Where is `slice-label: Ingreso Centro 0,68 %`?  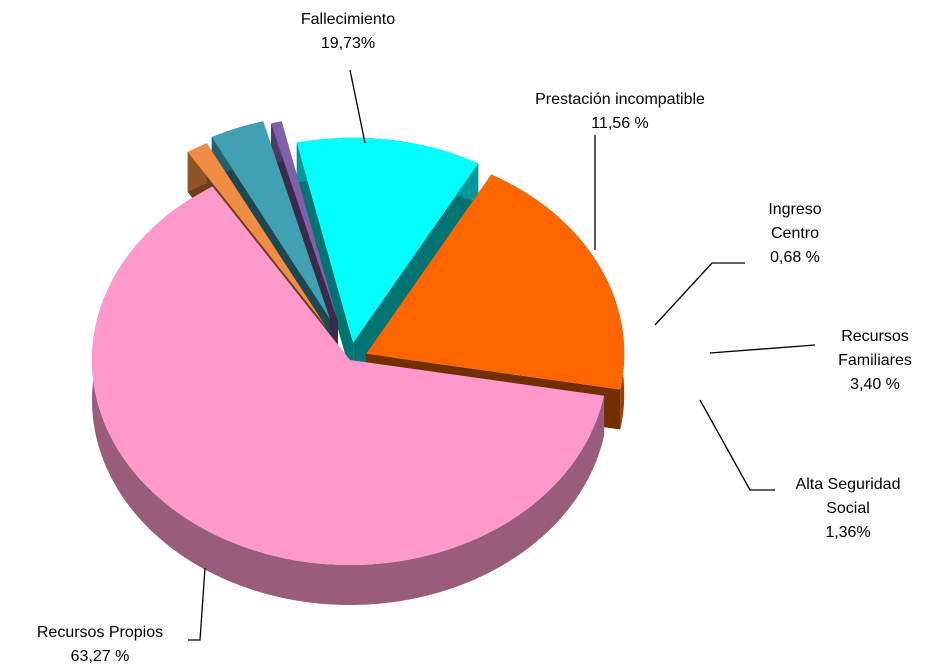 slice-label: Ingreso Centro 0,68 % is located at coordinates (795, 234).